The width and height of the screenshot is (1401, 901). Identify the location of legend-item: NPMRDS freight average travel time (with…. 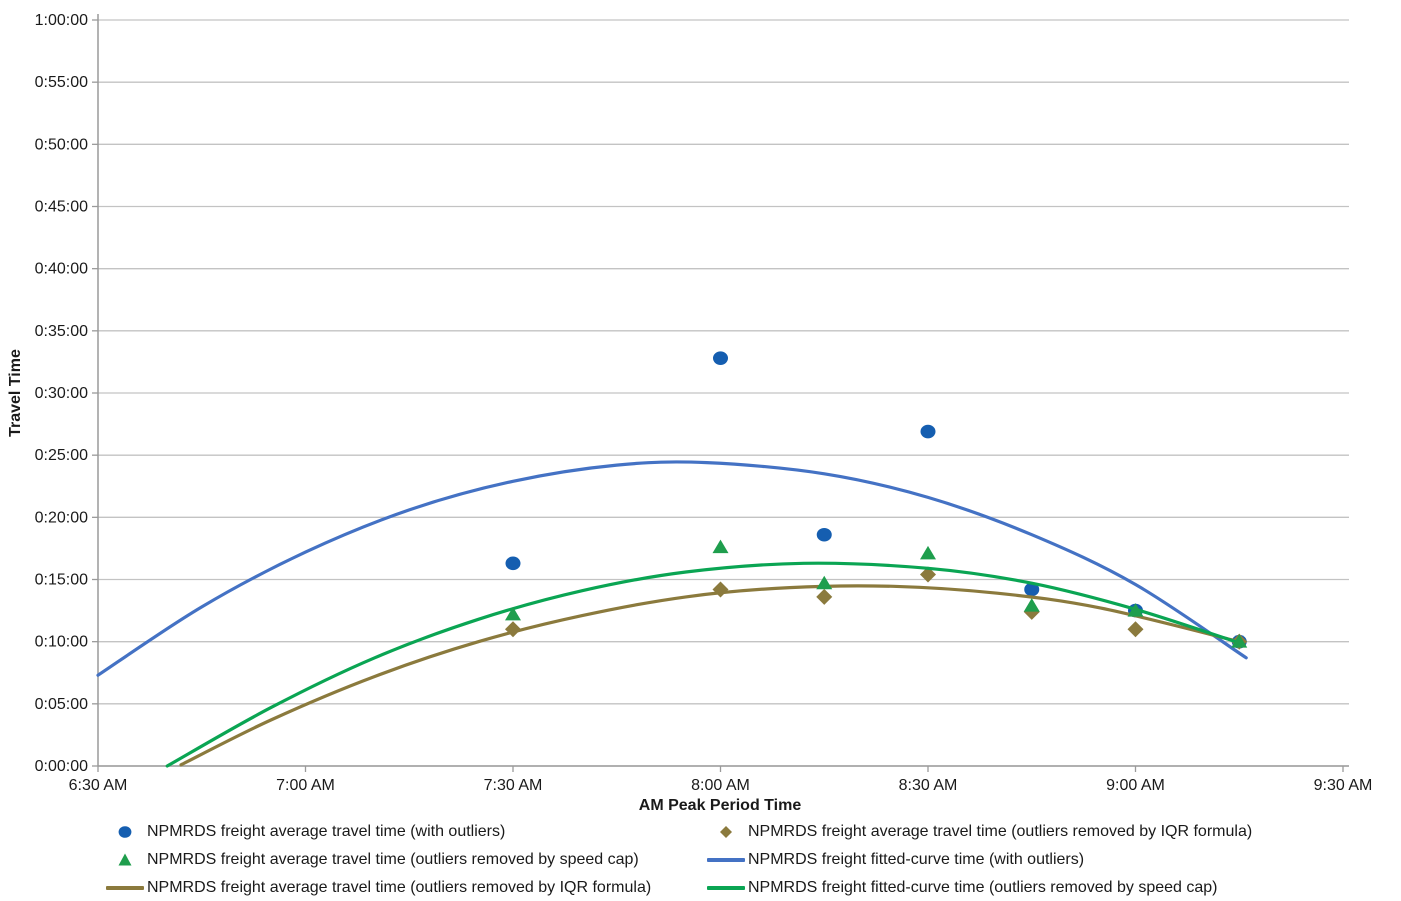
(406, 831).